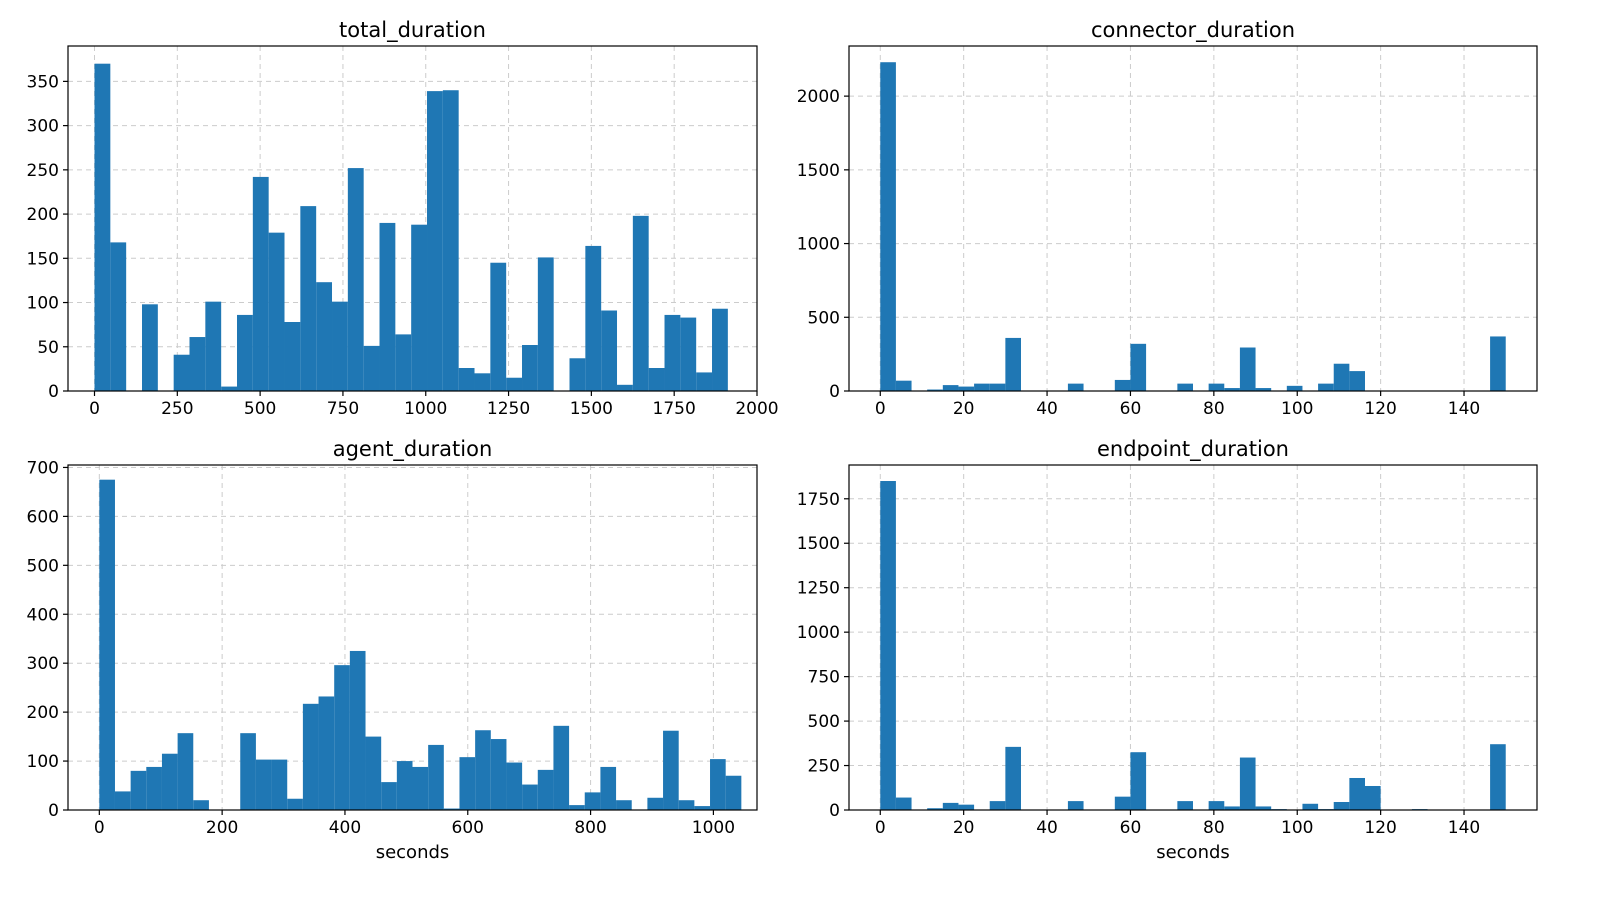 Image resolution: width=1600 pixels, height=900 pixels. Describe the element at coordinates (43, 664) in the screenshot. I see `y-tick-label: 300` at that location.